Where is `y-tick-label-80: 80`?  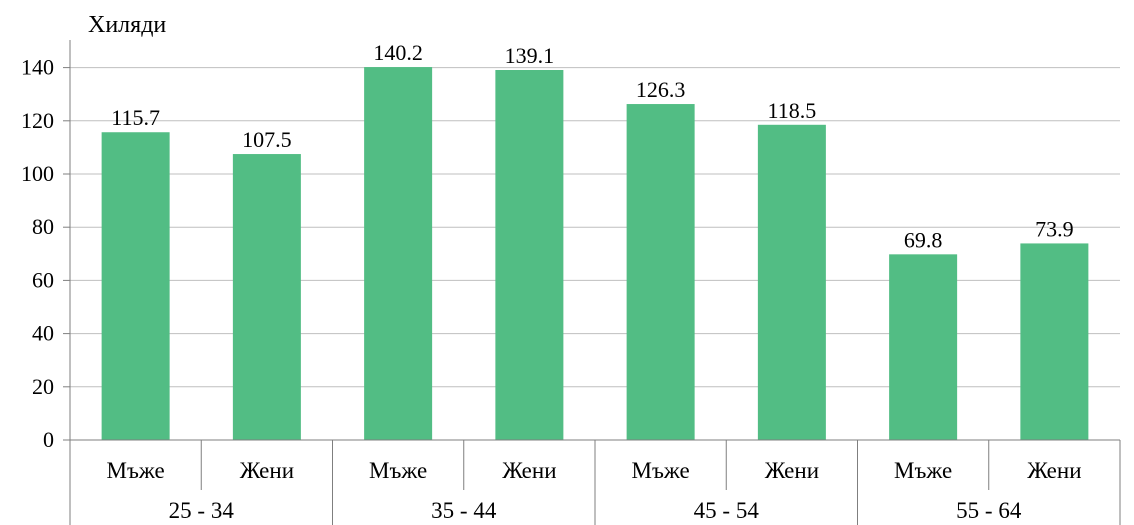
y-tick-label-80: 80 is located at coordinates (43, 226).